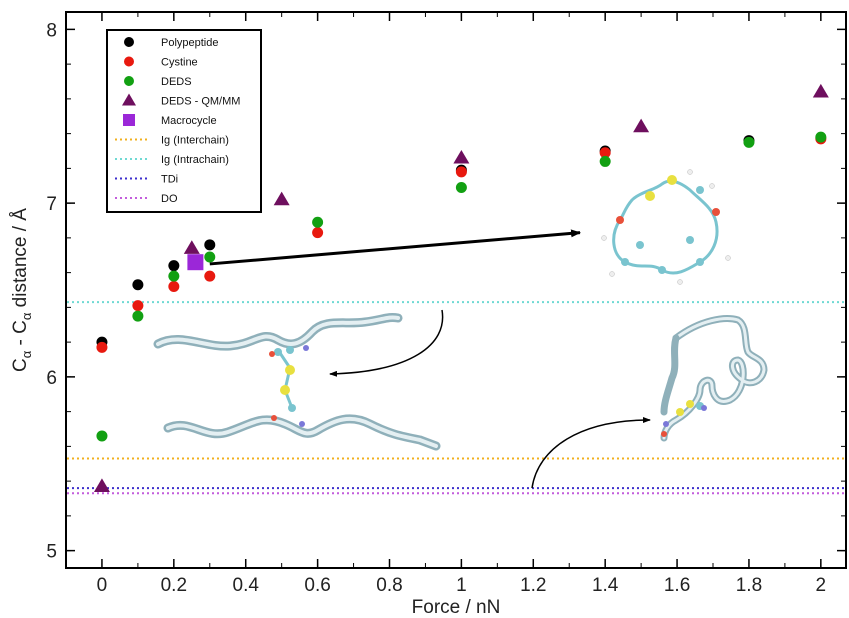  What do you see at coordinates (195, 160) in the screenshot?
I see `legend-label: Ig (Intrachain)` at bounding box center [195, 160].